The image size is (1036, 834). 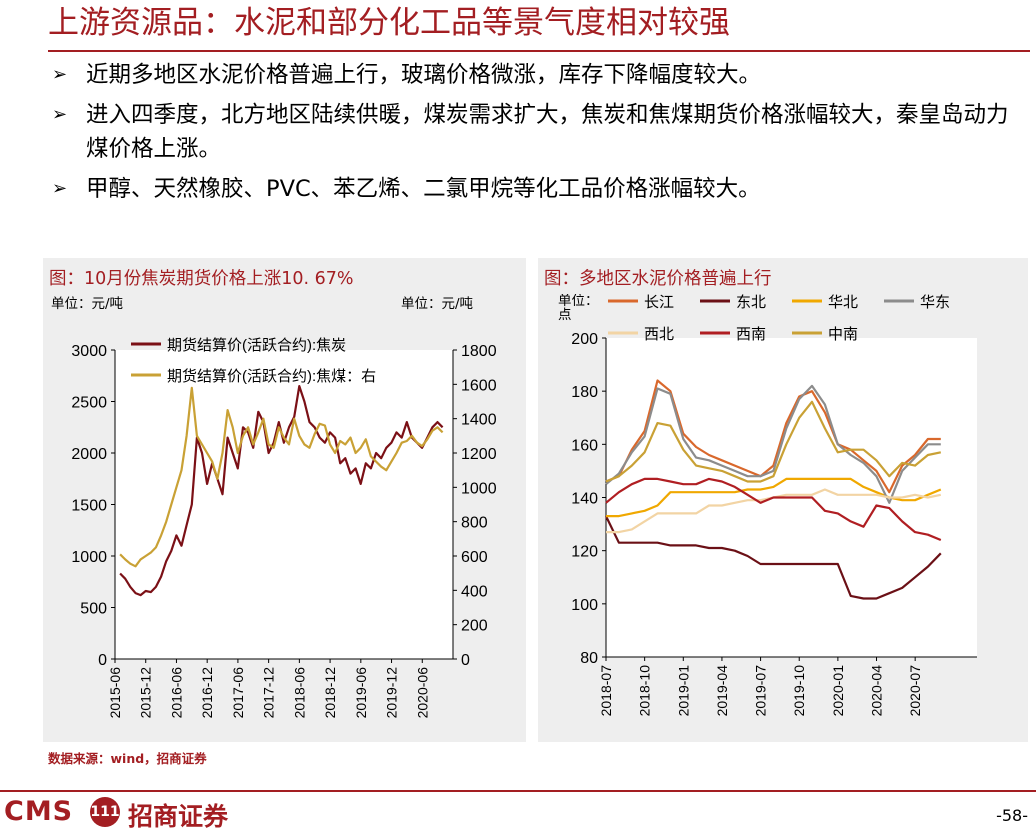 I want to click on x-tick-label: 2018-10, so click(x=645, y=691).